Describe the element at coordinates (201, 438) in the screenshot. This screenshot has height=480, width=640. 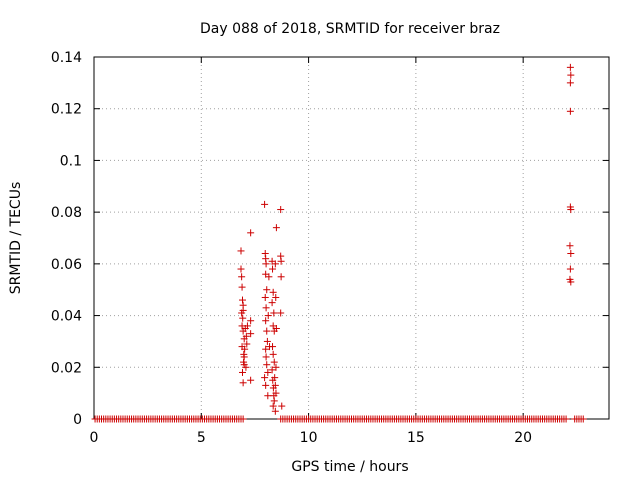
I see `x-tick-label: 5` at that location.